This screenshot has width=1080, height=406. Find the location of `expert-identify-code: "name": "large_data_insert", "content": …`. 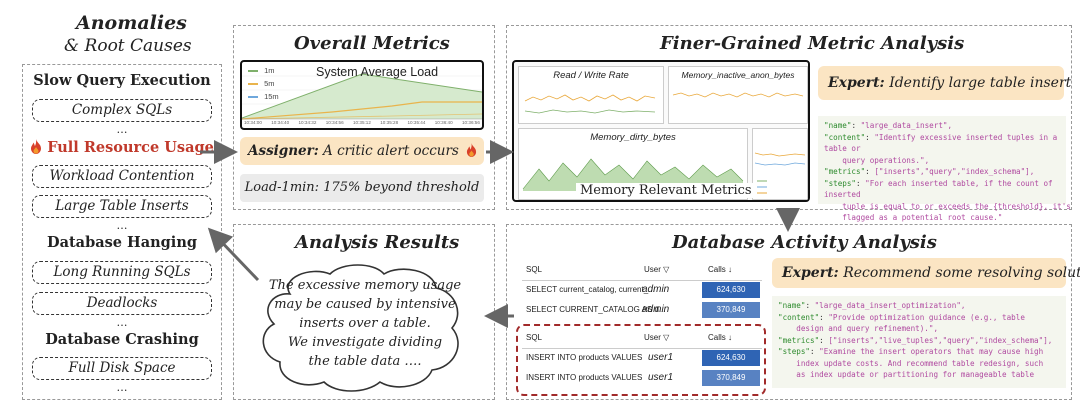

expert-identify-code: "name": "large_data_insert", "content": … is located at coordinates (944, 169).